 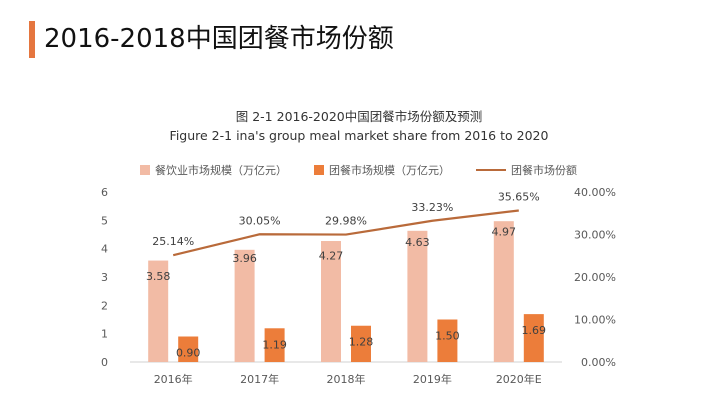 I want to click on group-meal-bar-label: 1.28, so click(x=361, y=342).